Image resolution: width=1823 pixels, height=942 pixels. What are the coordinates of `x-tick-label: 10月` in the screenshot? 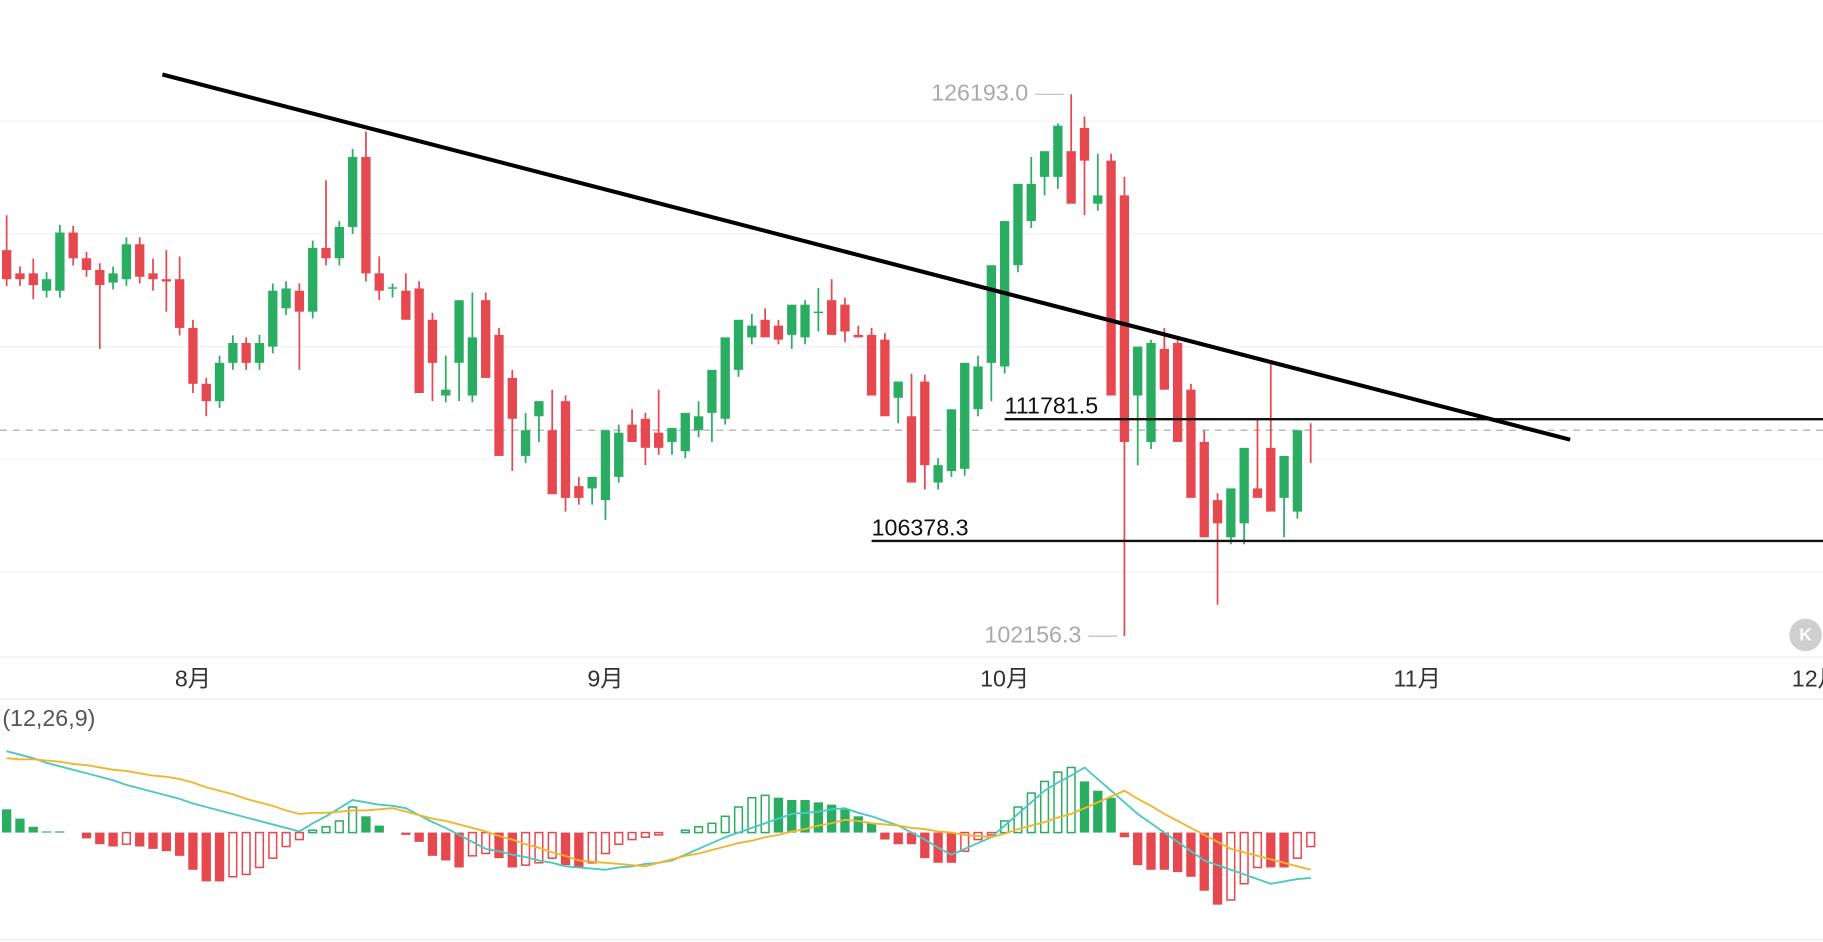 It's located at (1004, 678).